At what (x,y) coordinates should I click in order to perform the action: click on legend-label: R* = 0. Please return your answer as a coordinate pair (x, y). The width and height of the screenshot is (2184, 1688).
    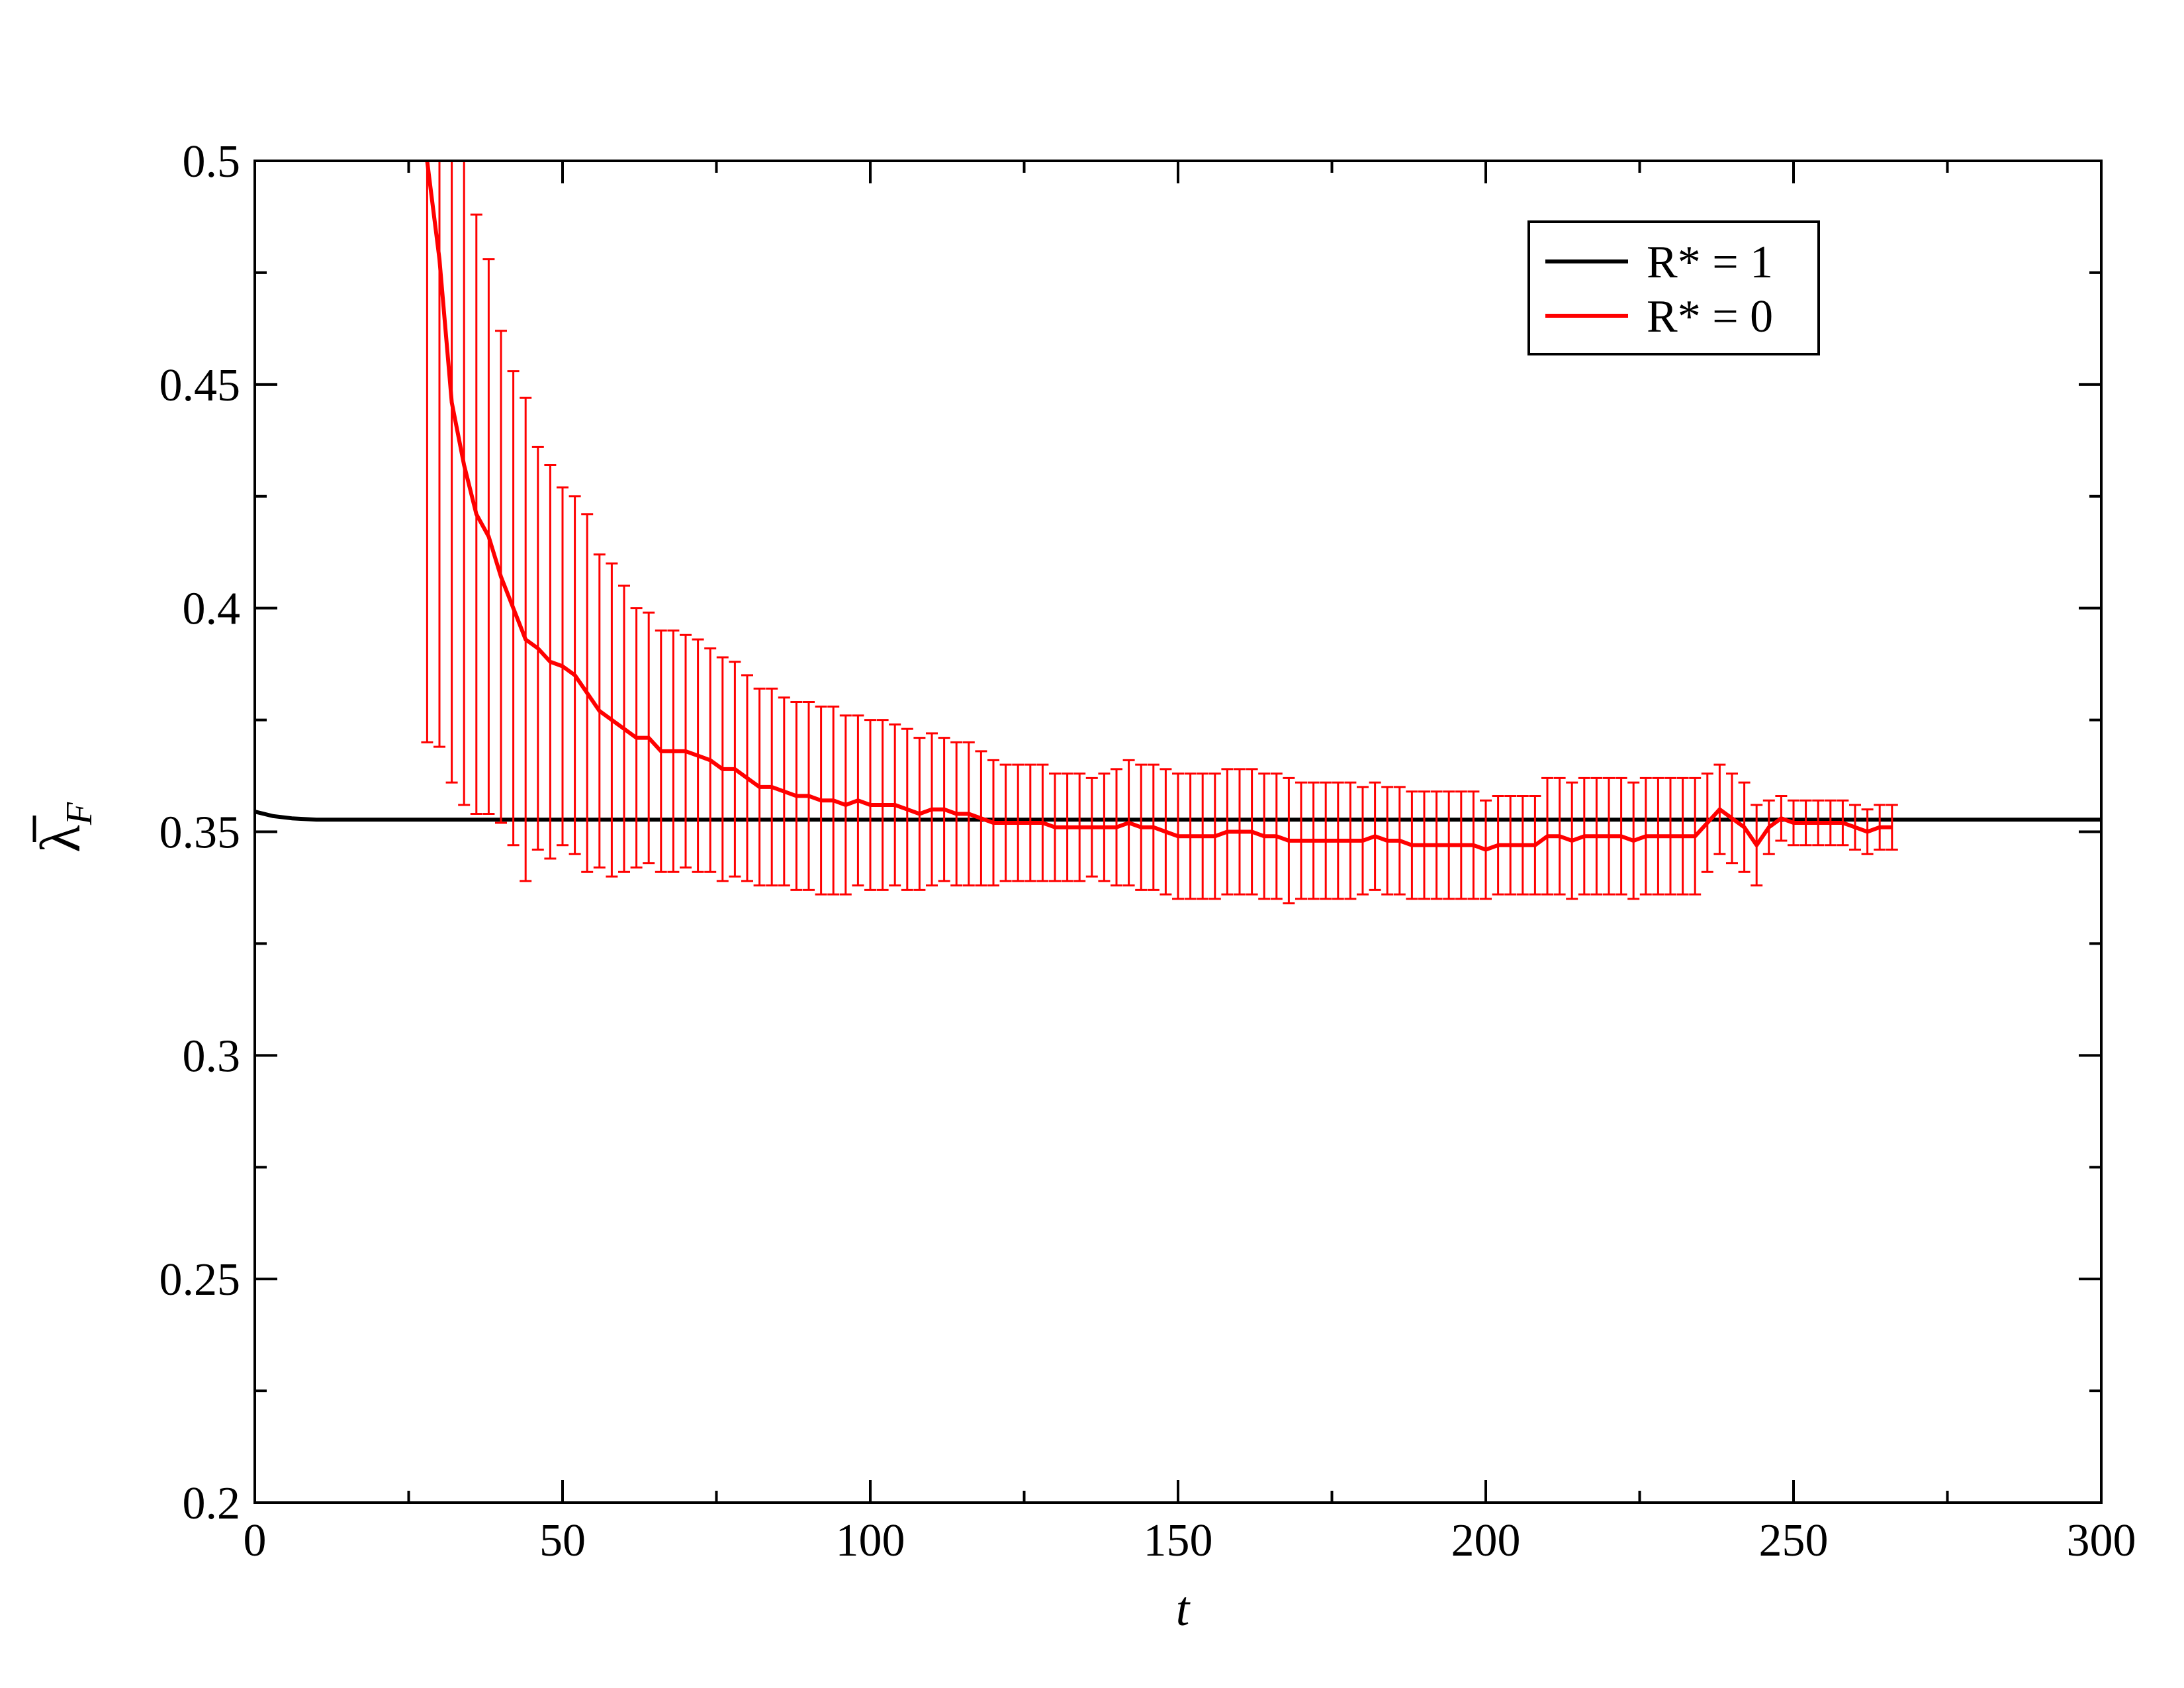
    Looking at the image, I should click on (1710, 316).